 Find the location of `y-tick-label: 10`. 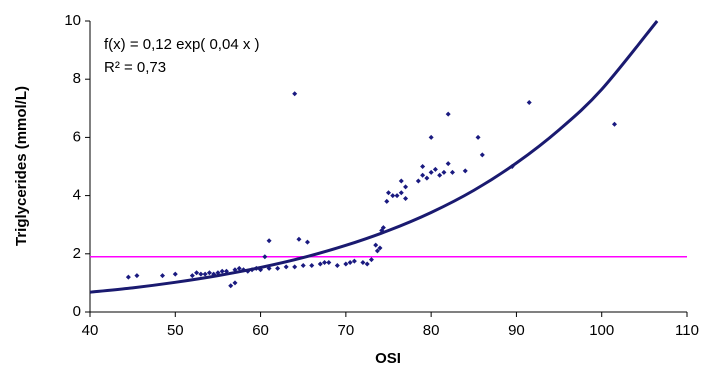

y-tick-label: 10 is located at coordinates (72, 20).